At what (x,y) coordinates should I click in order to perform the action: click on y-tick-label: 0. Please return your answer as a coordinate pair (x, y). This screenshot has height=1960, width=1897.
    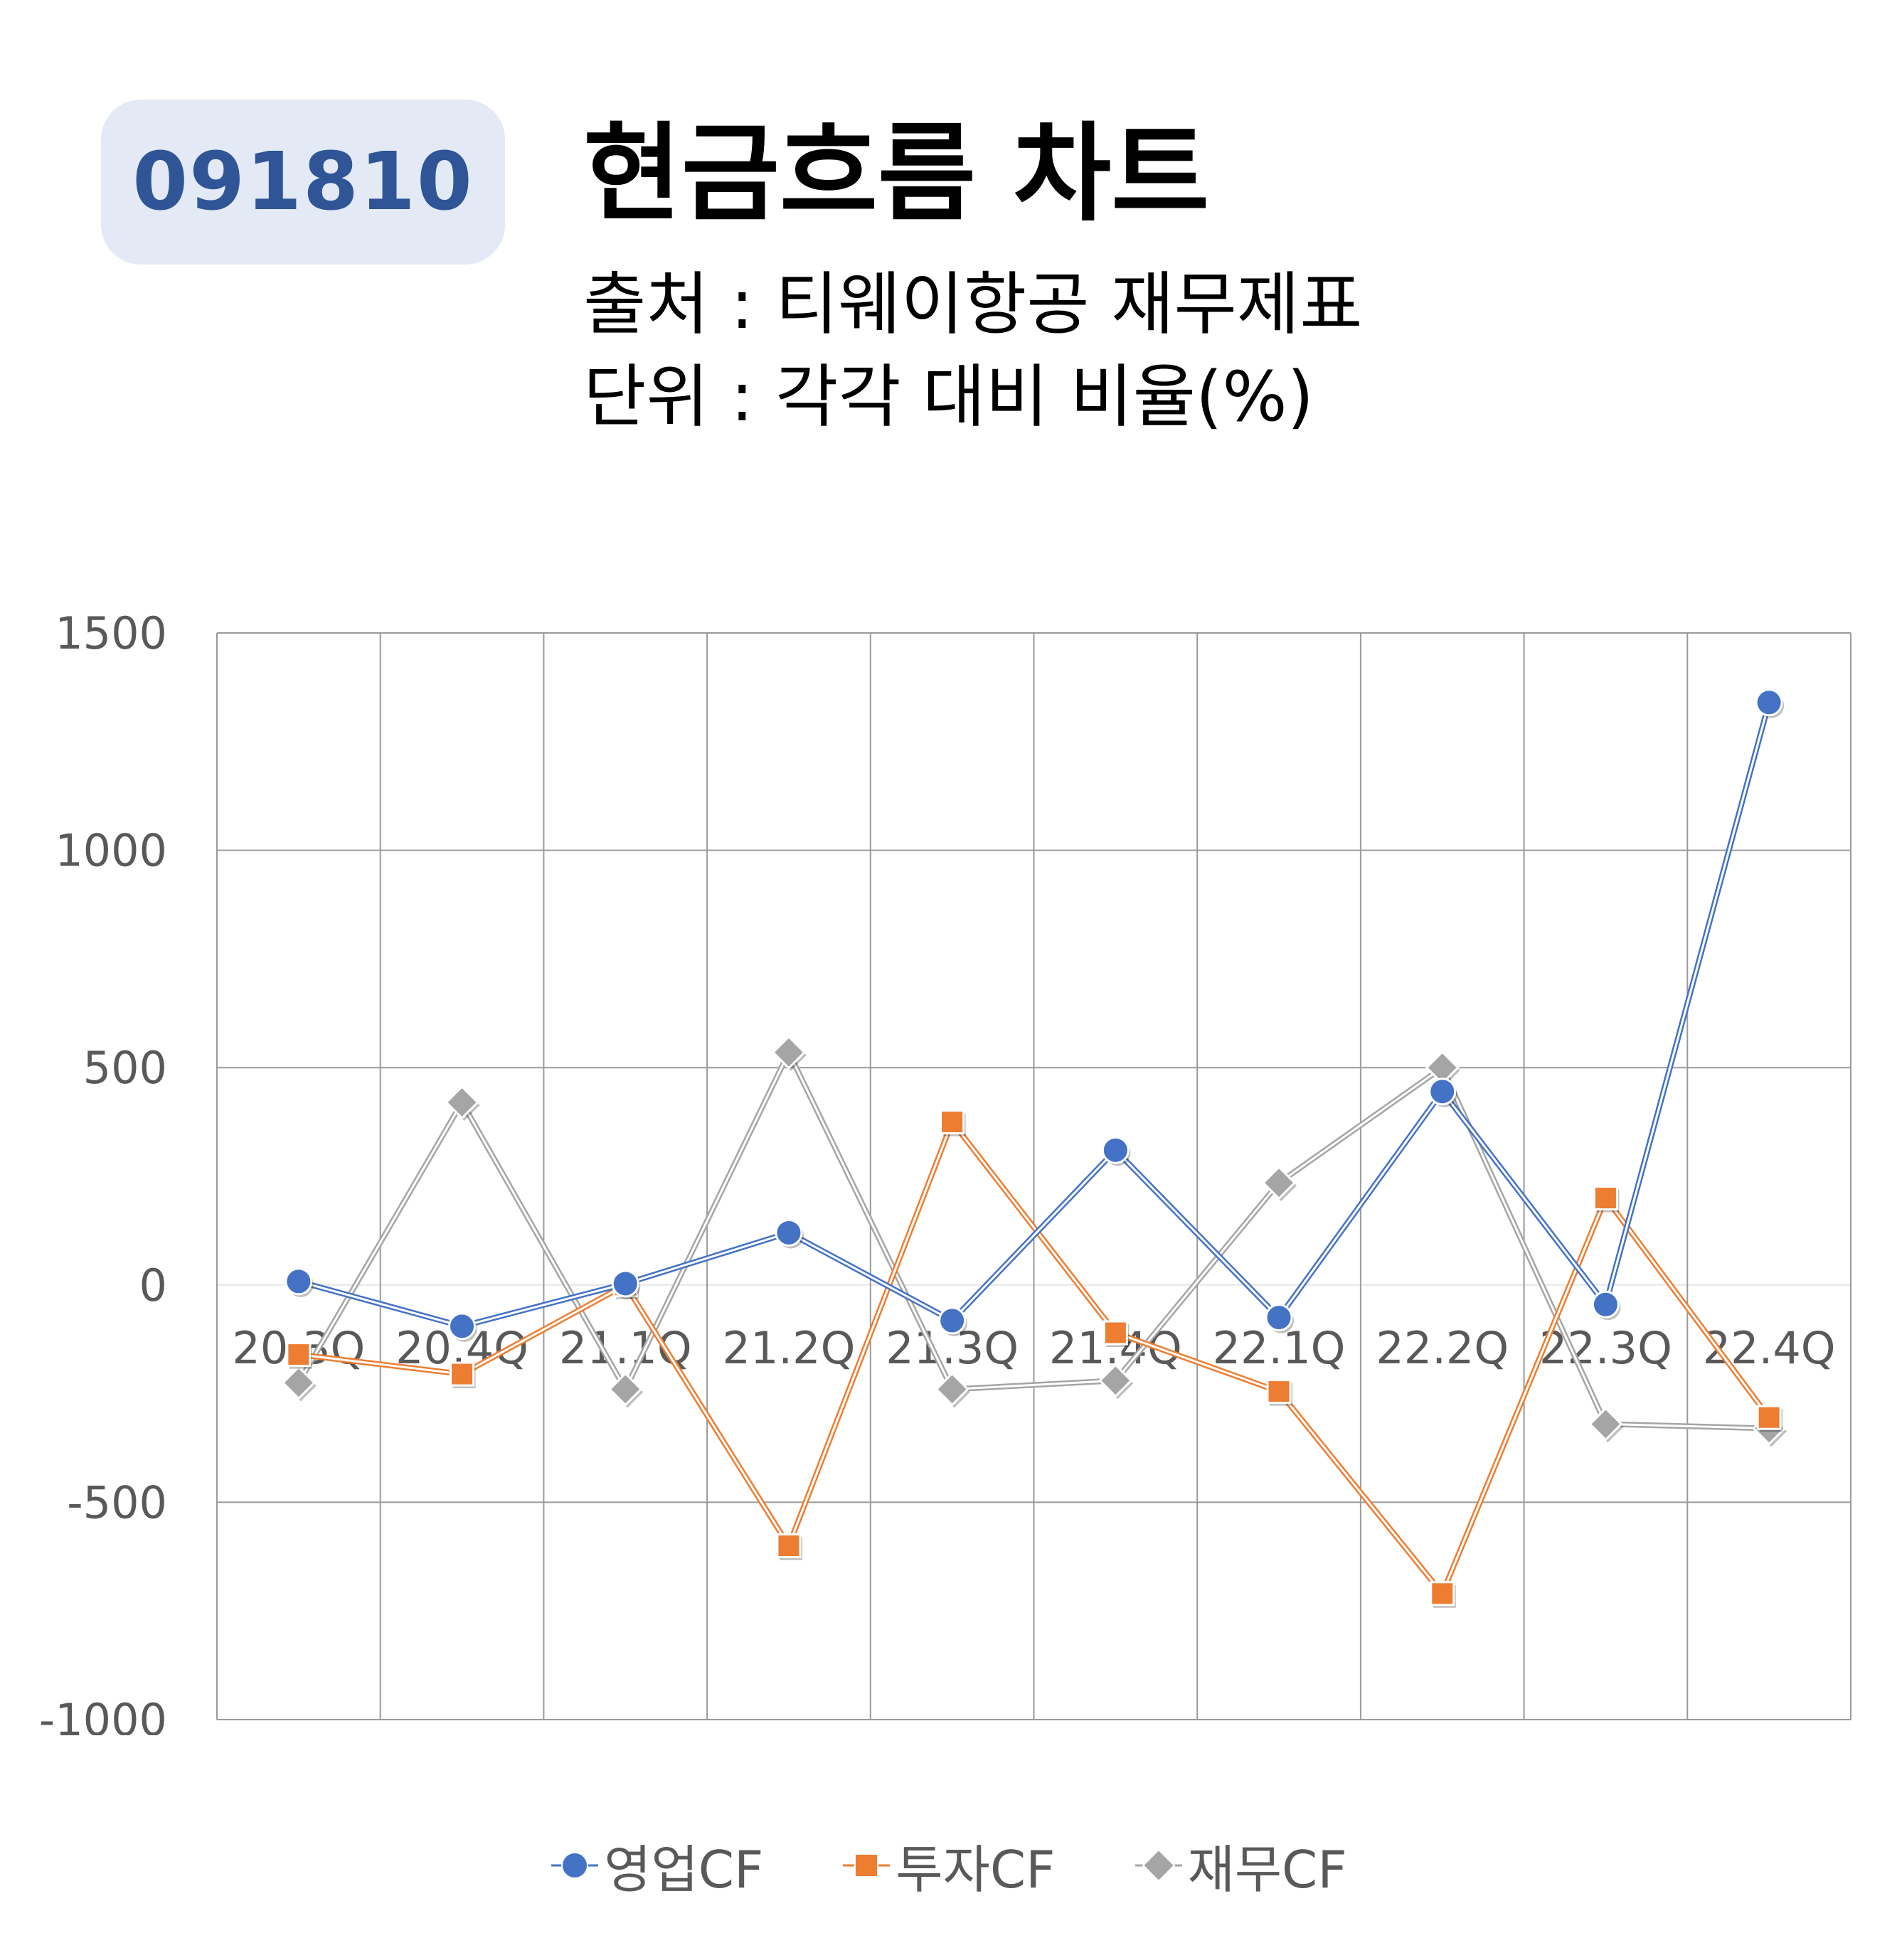
    Looking at the image, I should click on (153, 1285).